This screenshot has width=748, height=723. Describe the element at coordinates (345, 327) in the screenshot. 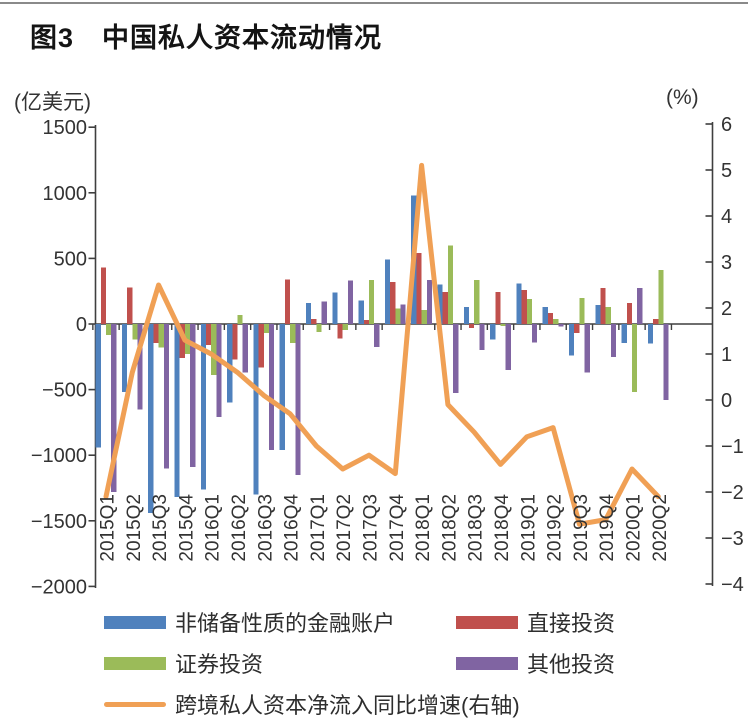

I see `bar-证券投资-2017Q2` at that location.